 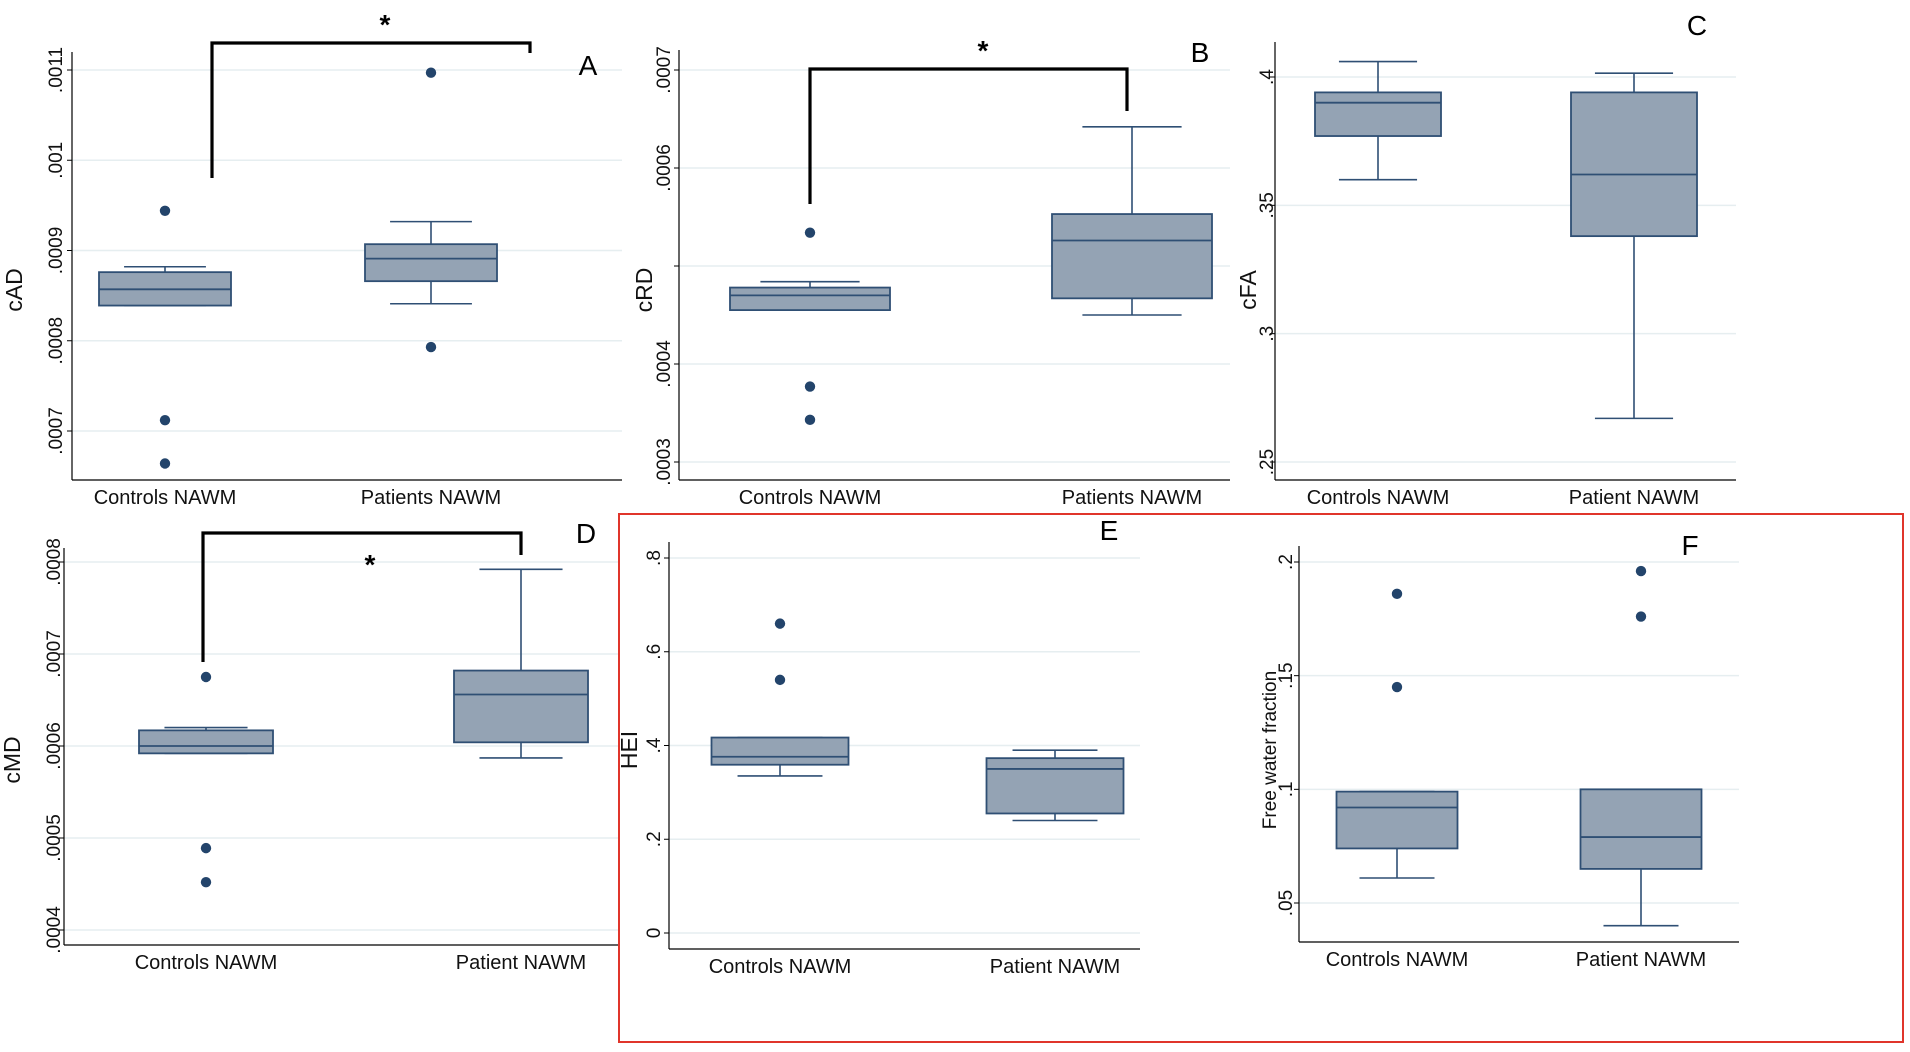 I want to click on y-tick-label: .15, so click(x=1286, y=675).